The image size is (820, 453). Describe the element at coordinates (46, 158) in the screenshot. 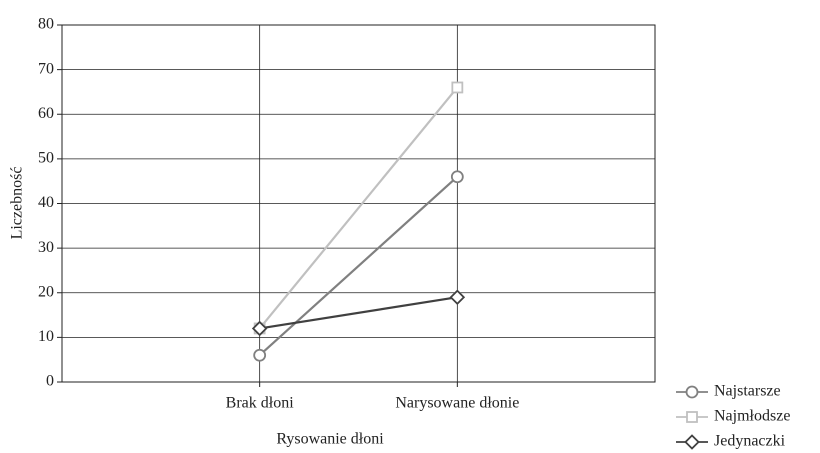

I see `y-tick-label: 50` at that location.